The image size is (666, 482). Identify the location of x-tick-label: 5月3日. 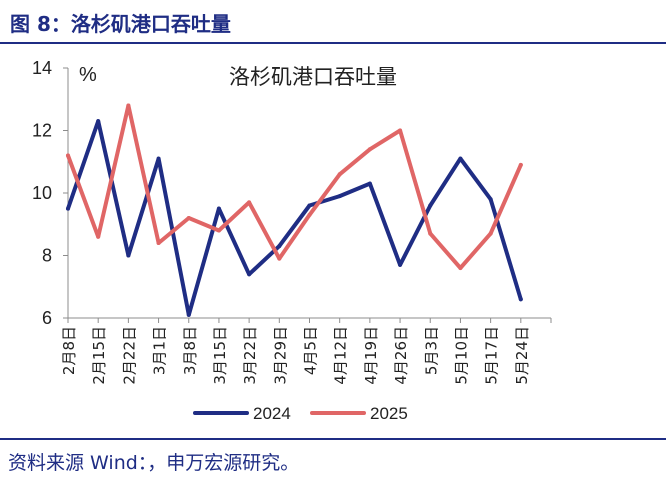
(431, 350).